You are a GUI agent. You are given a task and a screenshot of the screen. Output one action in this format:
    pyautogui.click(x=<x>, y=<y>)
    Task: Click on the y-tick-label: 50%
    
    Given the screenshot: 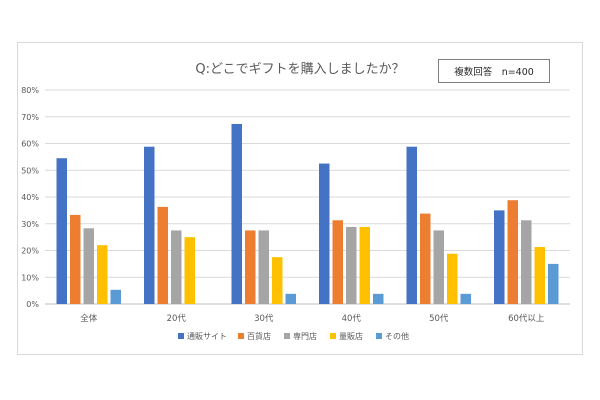 What is the action you would take?
    pyautogui.click(x=30, y=170)
    